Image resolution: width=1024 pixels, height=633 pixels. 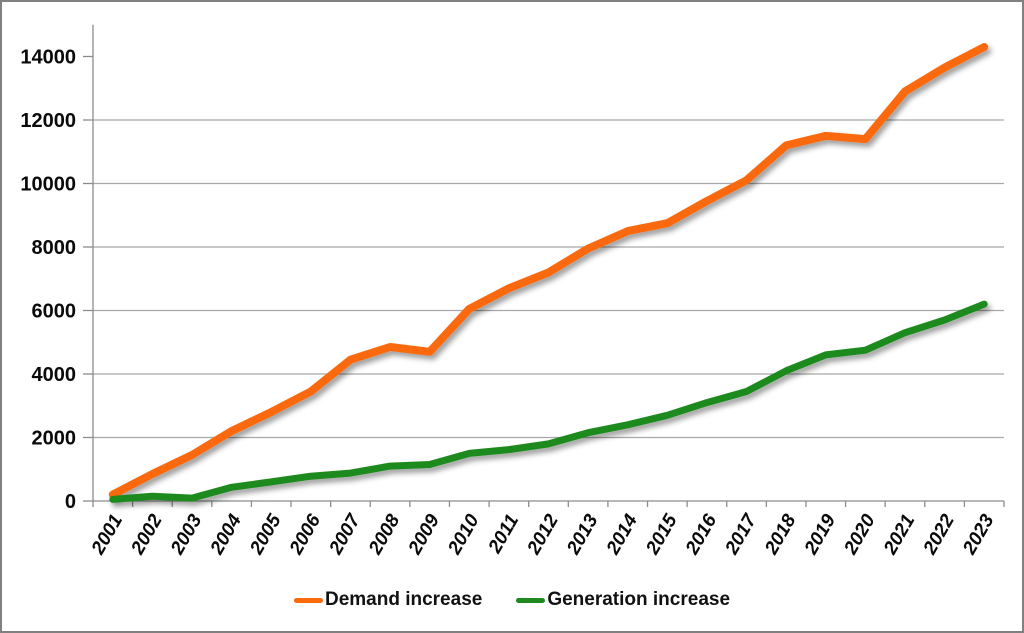 I want to click on legend: Demand increase Generation increase, so click(x=511, y=600).